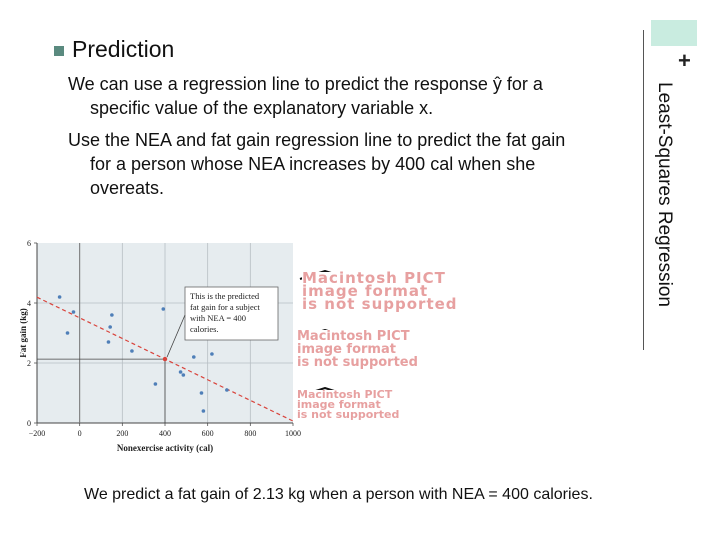 The width and height of the screenshot is (720, 540). What do you see at coordinates (123, 49) in the screenshot?
I see `heading-text: Prediction` at bounding box center [123, 49].